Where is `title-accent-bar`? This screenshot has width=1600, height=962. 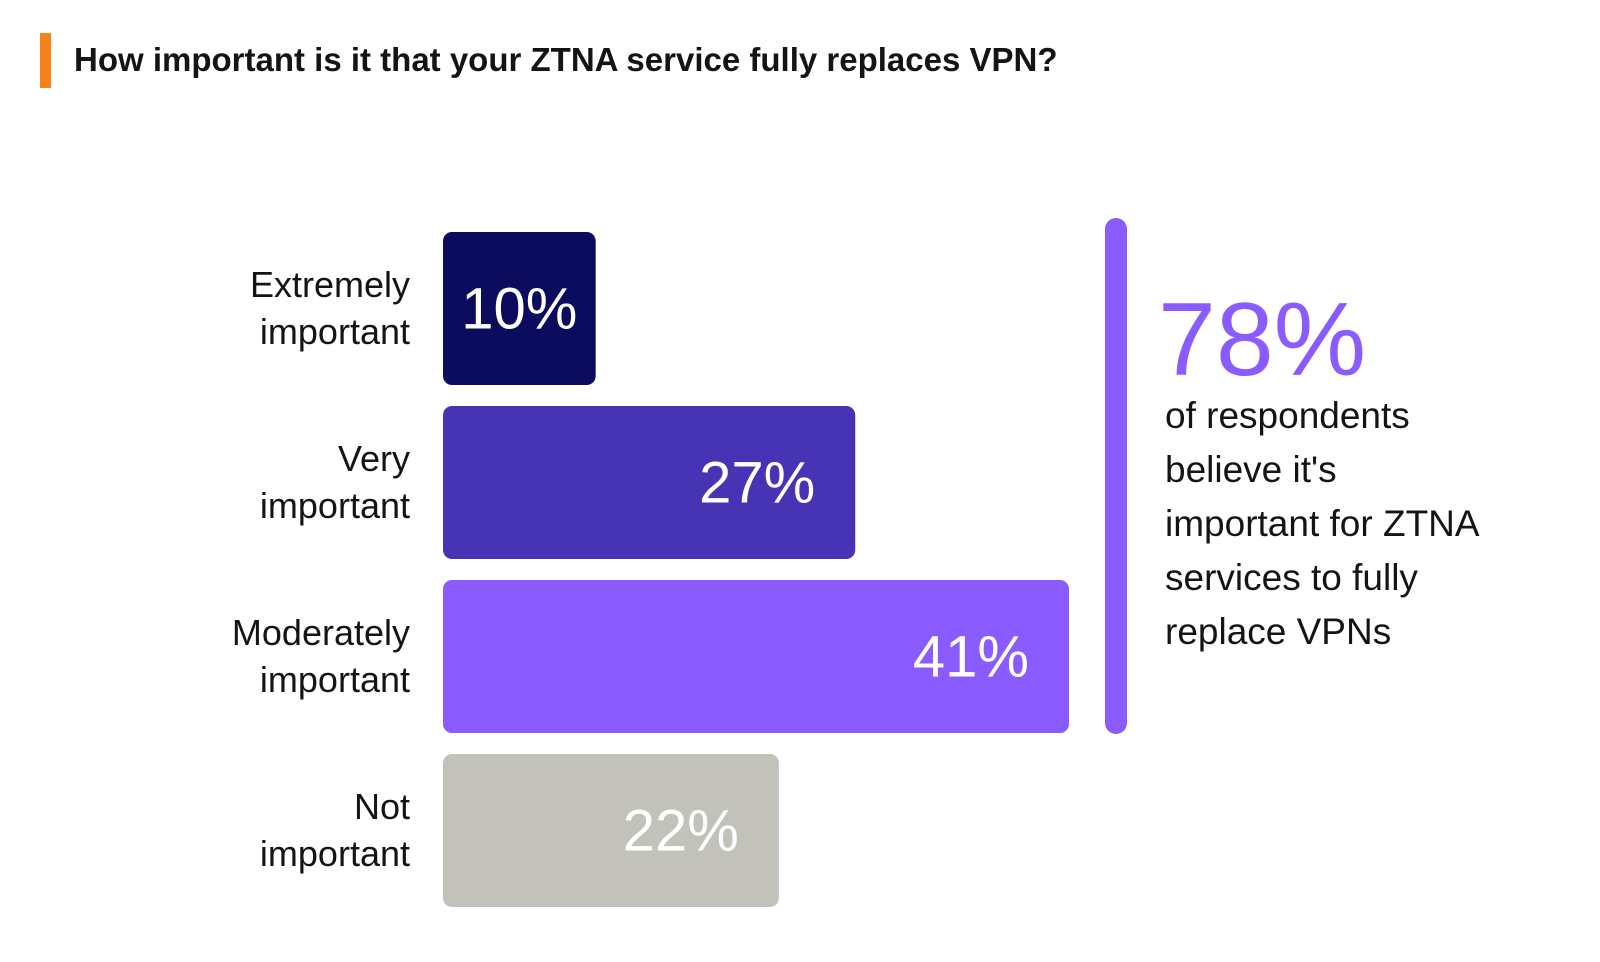 title-accent-bar is located at coordinates (45, 60).